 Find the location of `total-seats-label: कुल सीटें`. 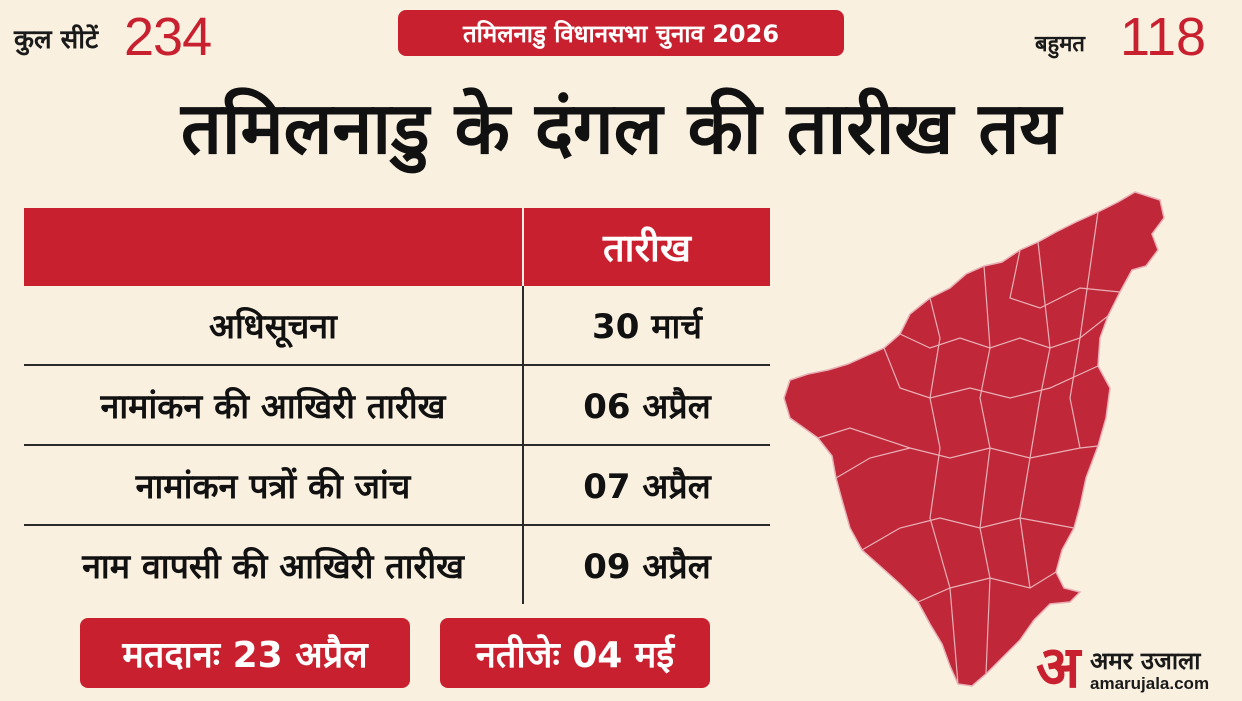

total-seats-label: कुल सीटें is located at coordinates (56, 40).